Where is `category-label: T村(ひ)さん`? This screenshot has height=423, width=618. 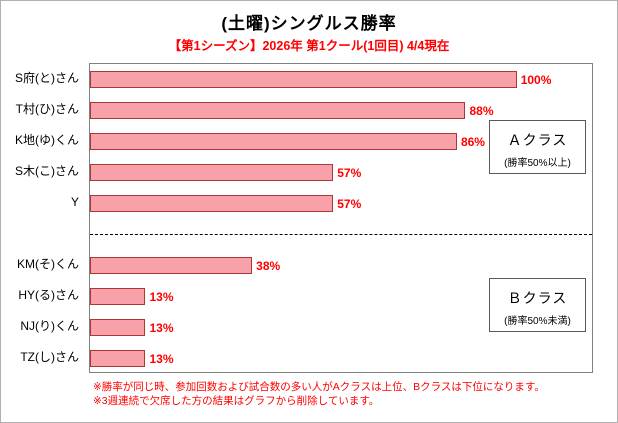
category-label: T村(ひ)さん is located at coordinates (47, 109).